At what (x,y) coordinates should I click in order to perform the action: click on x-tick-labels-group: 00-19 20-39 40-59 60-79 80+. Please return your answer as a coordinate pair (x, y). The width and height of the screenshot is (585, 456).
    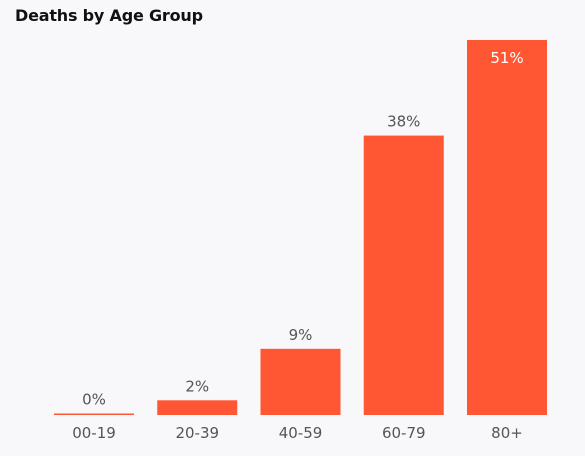
    Looking at the image, I should click on (297, 433).